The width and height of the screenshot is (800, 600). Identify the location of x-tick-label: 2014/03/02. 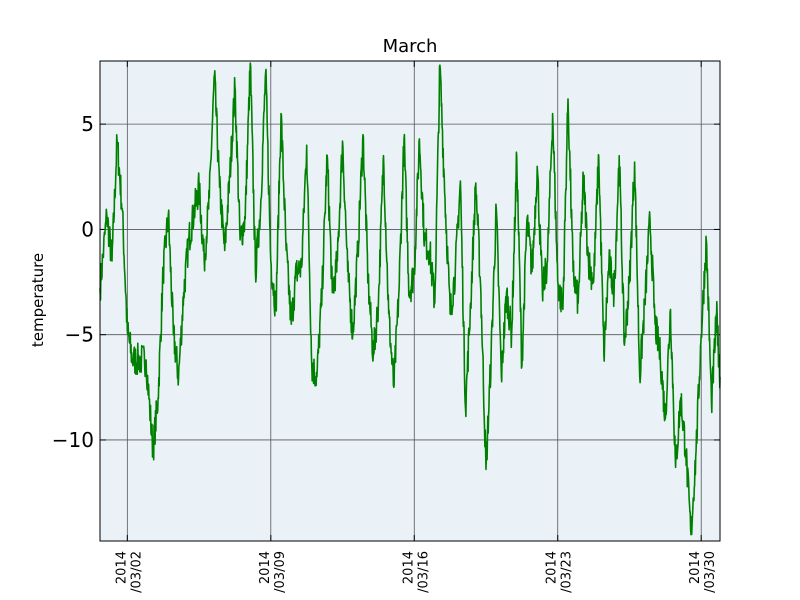
(129, 572).